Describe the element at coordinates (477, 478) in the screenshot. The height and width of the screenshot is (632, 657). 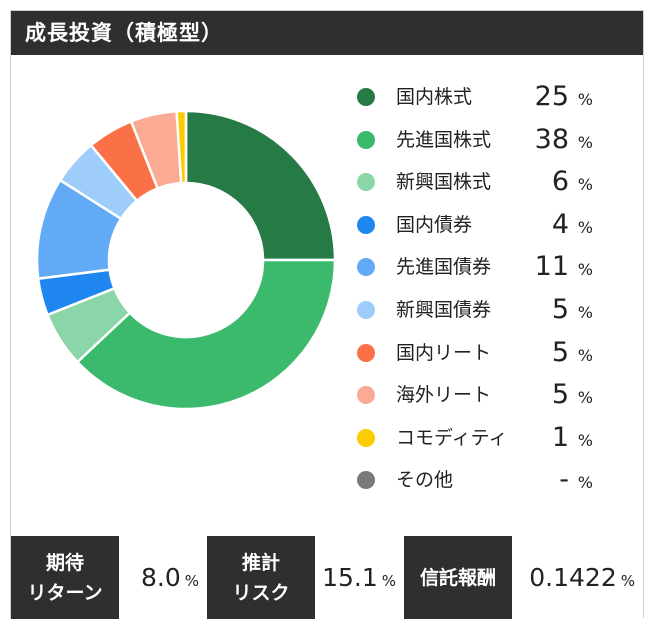
I see `legend-item: その他 -%` at that location.